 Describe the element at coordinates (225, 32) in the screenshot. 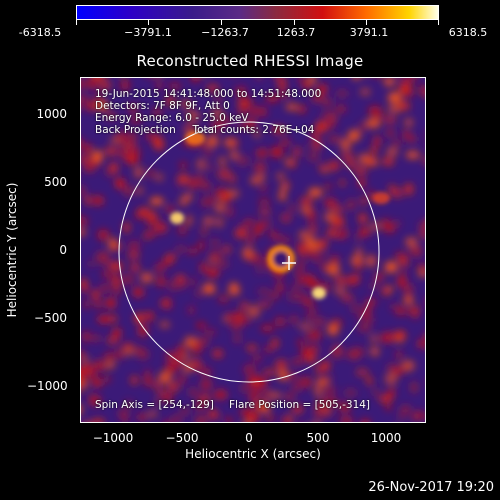

I see `colorbar-label-3: −1263.7` at that location.